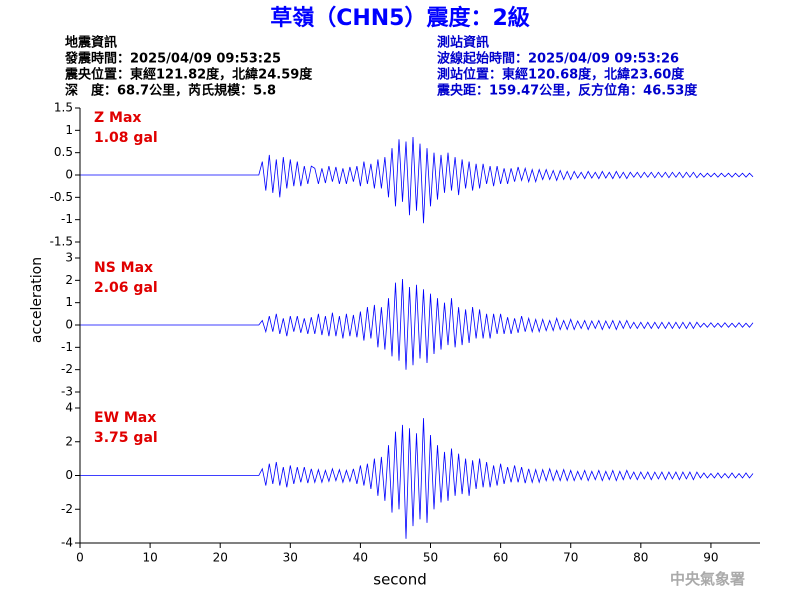 This screenshot has height=600, width=800. I want to click on info-text: 震央距：159.47公里，反方位角：46.53度, so click(567, 91).